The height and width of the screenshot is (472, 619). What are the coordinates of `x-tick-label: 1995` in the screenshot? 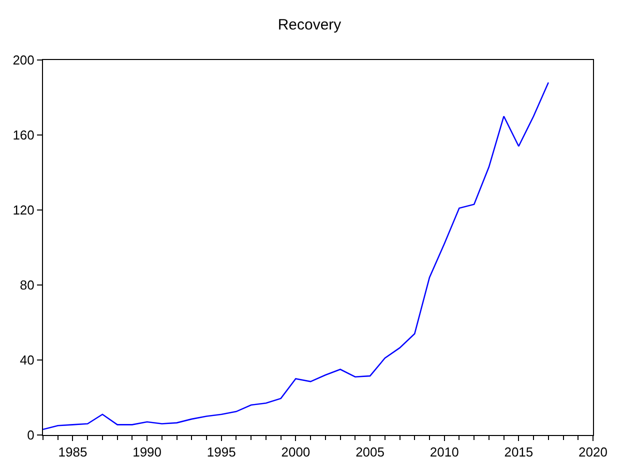 It's located at (221, 452).